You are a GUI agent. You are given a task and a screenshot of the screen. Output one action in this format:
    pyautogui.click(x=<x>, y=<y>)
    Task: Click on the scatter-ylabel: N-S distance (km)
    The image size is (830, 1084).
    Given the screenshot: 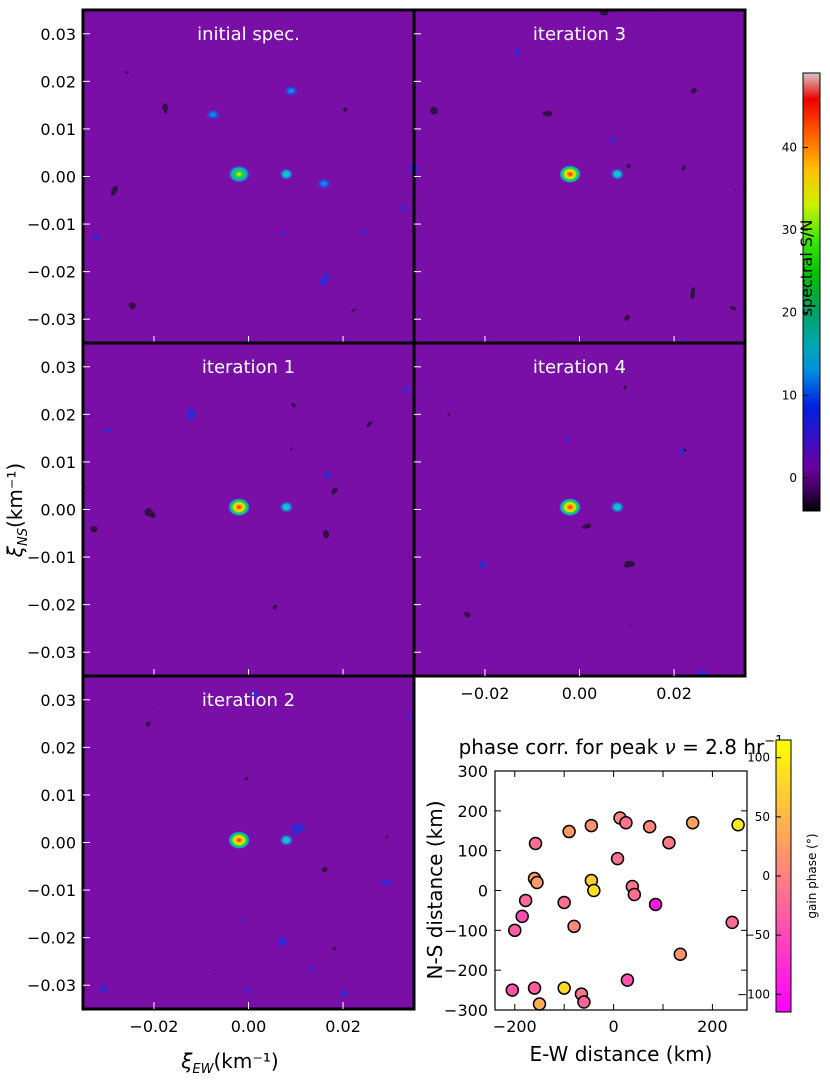 What is the action you would take?
    pyautogui.click(x=435, y=889)
    